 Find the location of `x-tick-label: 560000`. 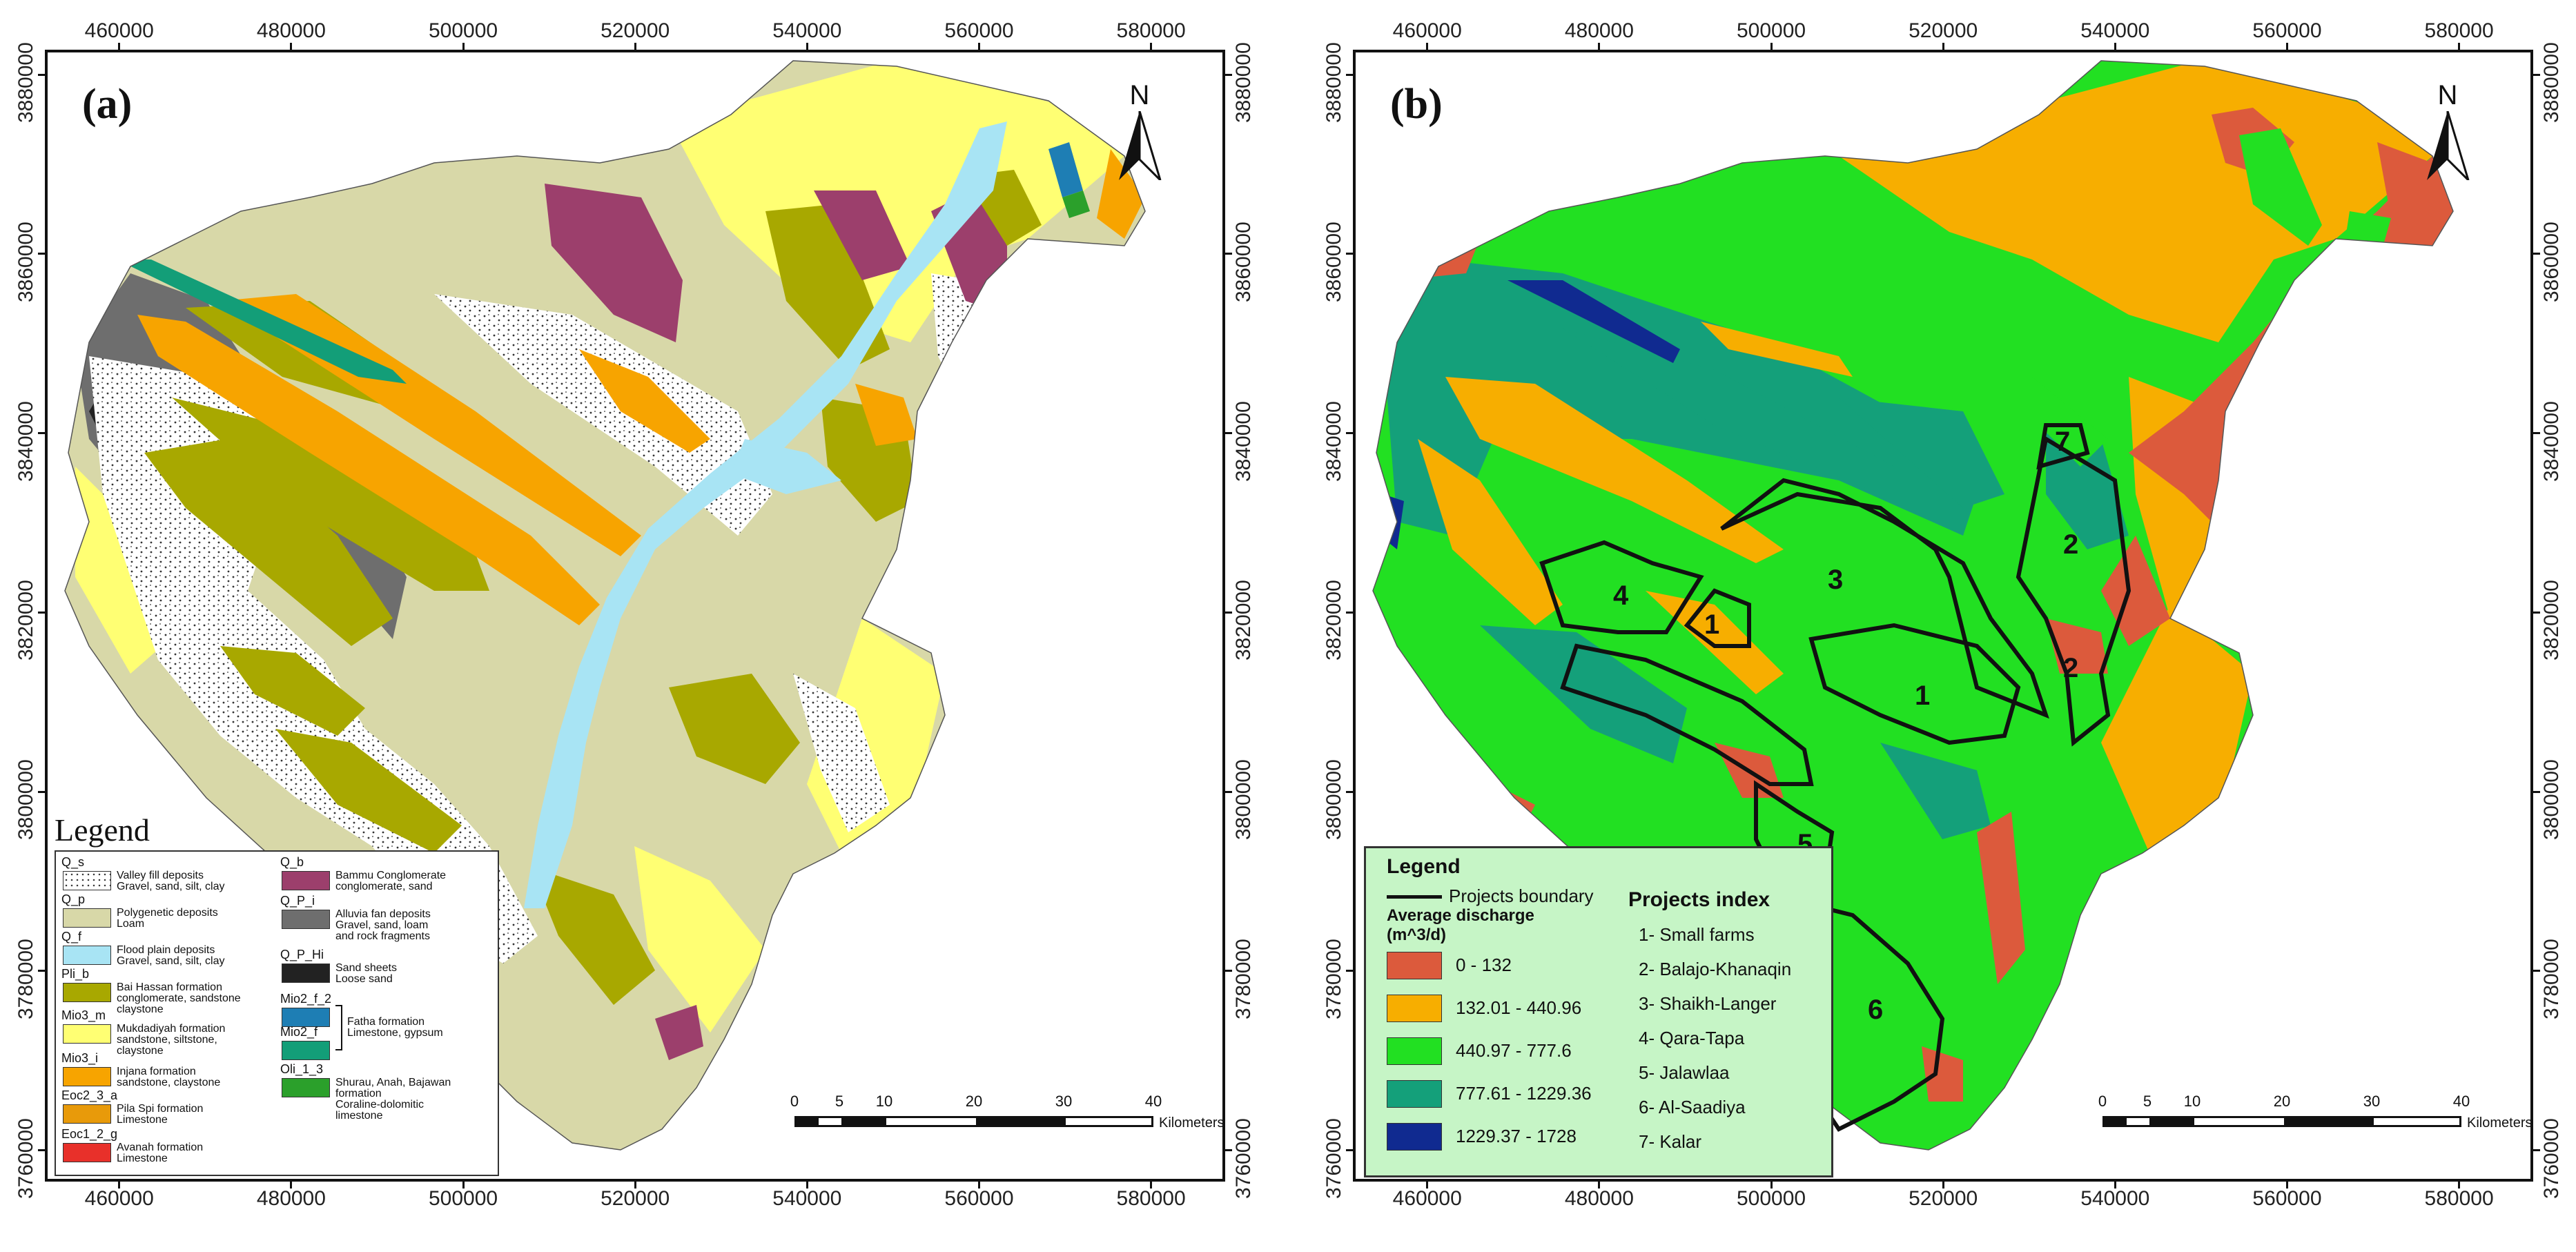

x-tick-label: 560000 is located at coordinates (2287, 30).